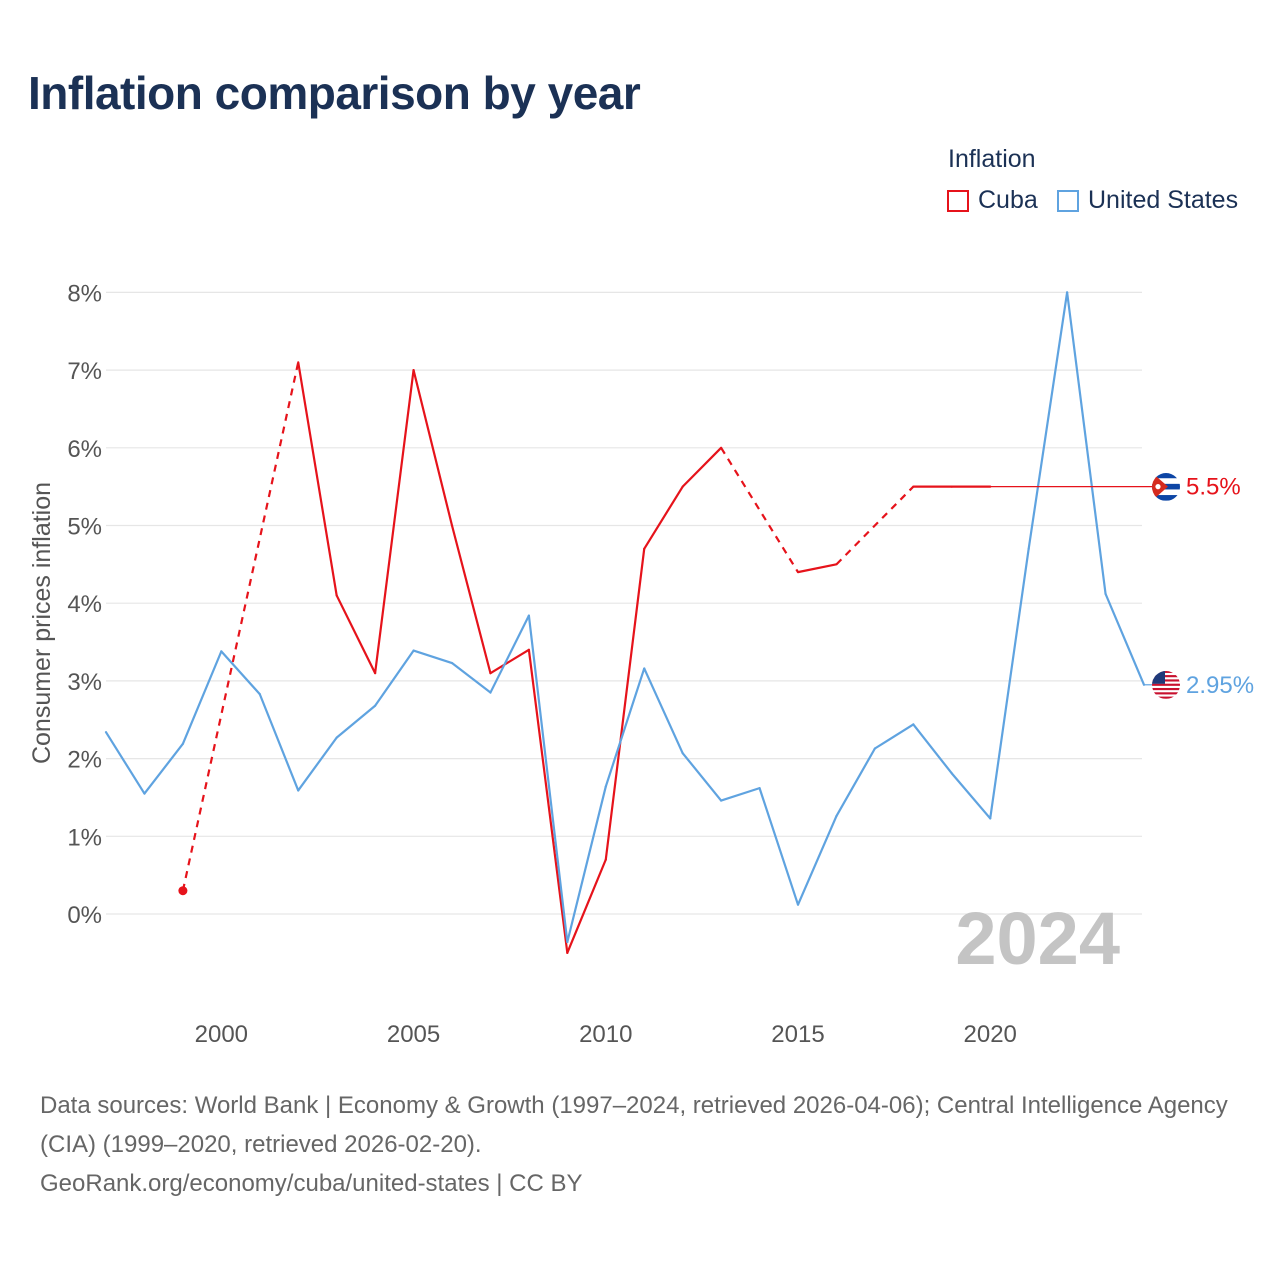  What do you see at coordinates (183, 891) in the screenshot?
I see `start-point-cuba` at bounding box center [183, 891].